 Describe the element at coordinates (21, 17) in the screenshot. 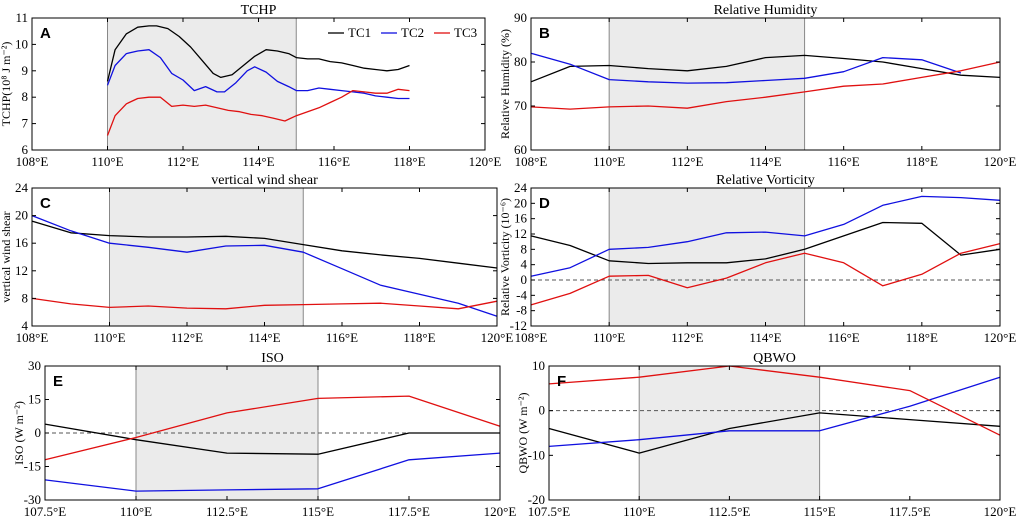

I see `y-tick-label: 11` at that location.